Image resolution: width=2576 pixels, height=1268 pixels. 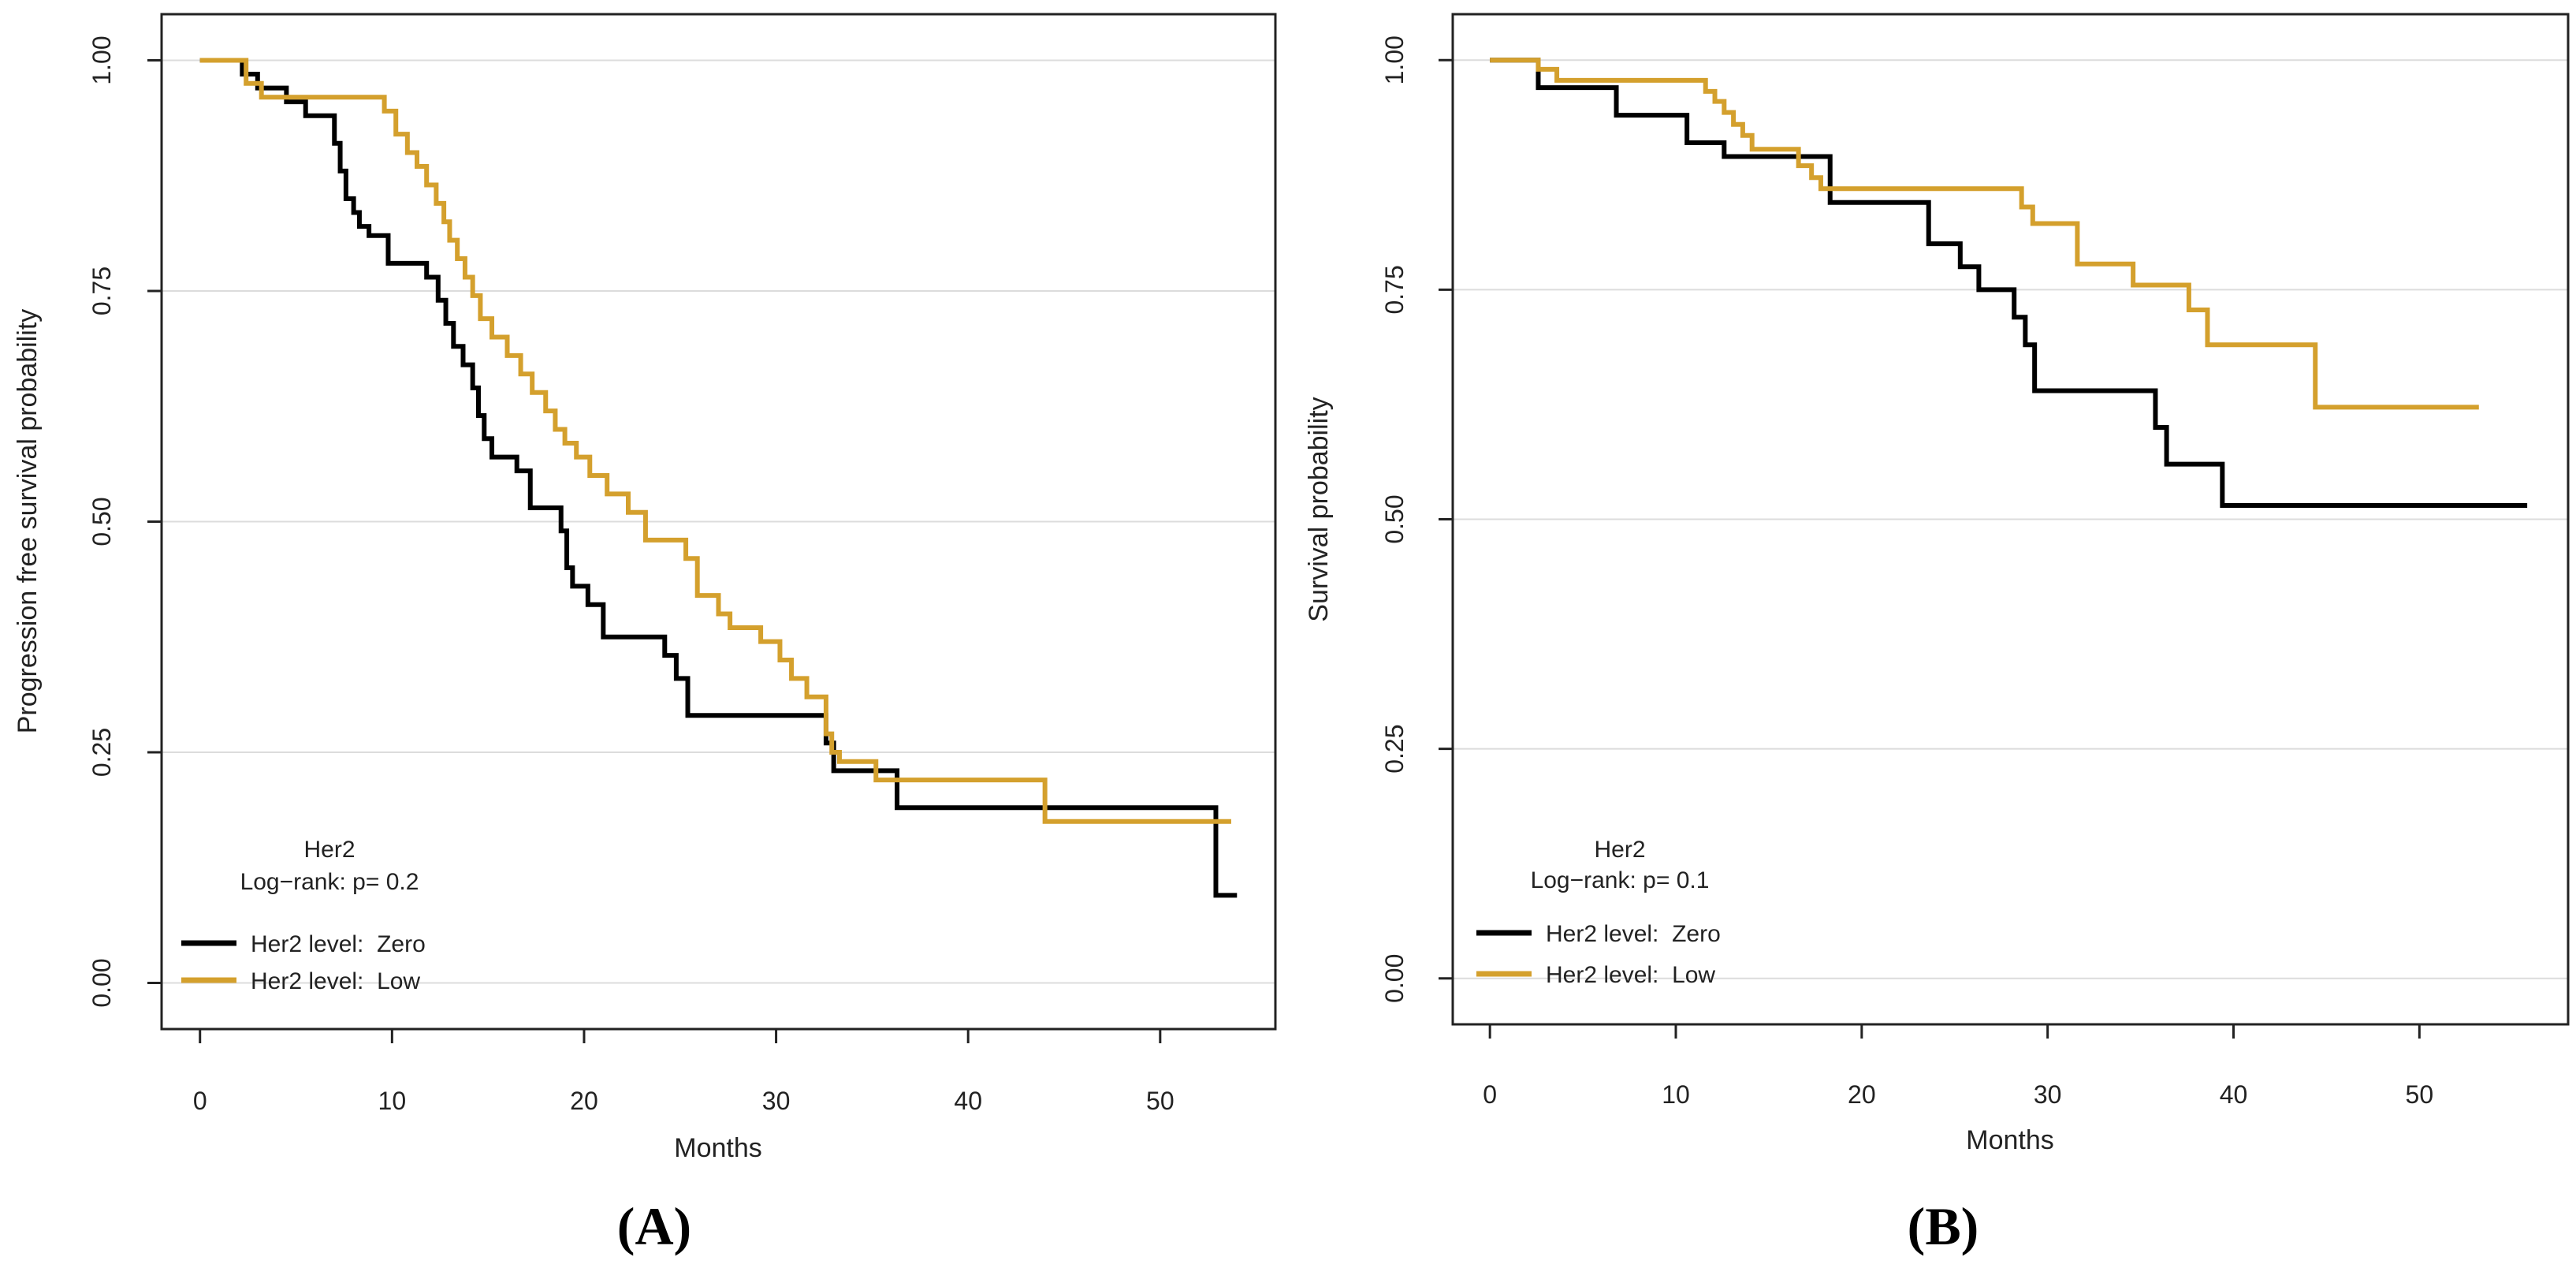 I want to click on panel-a-legend-subtitle: Log−rank: p= 0.2, so click(x=329, y=882).